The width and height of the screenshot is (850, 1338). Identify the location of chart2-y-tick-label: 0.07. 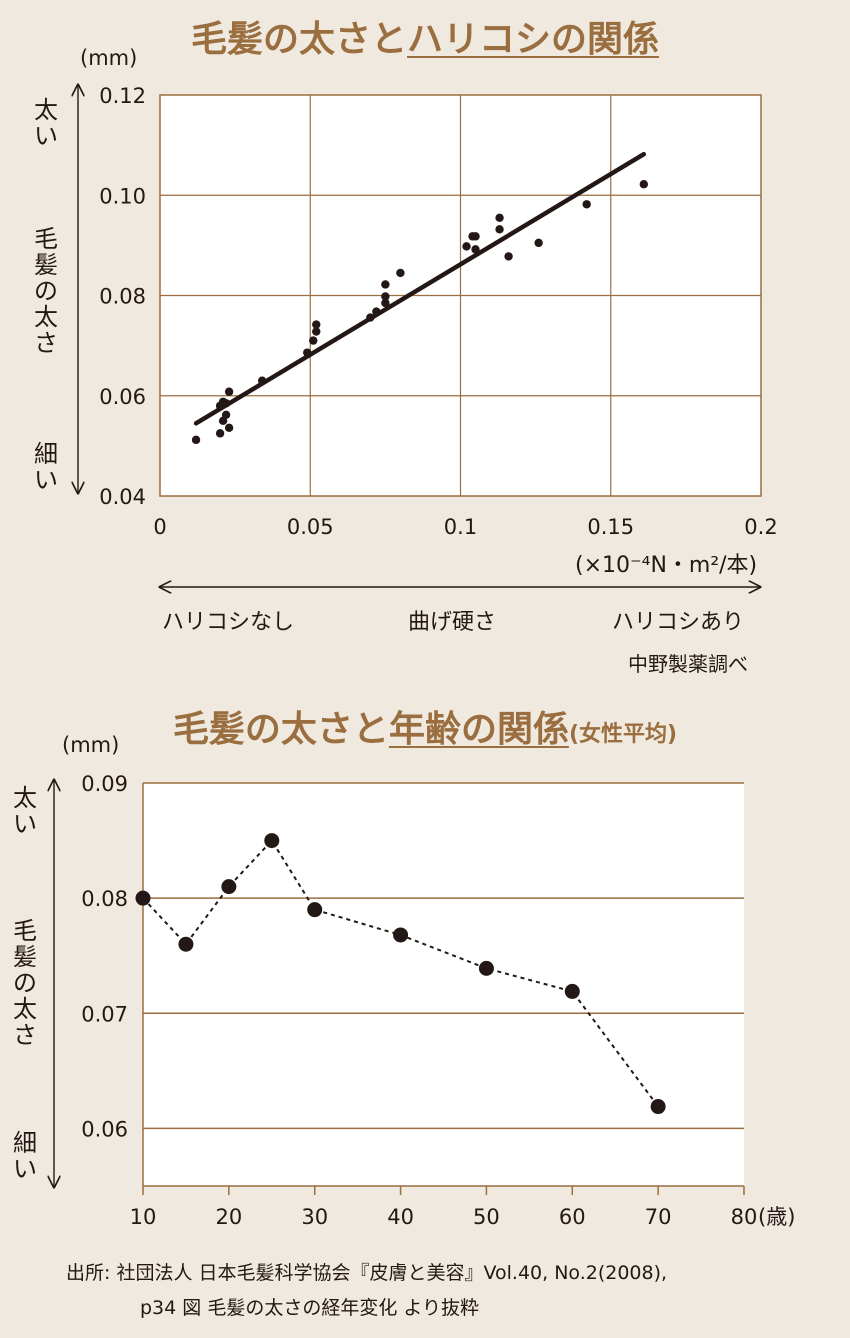
(104, 1014).